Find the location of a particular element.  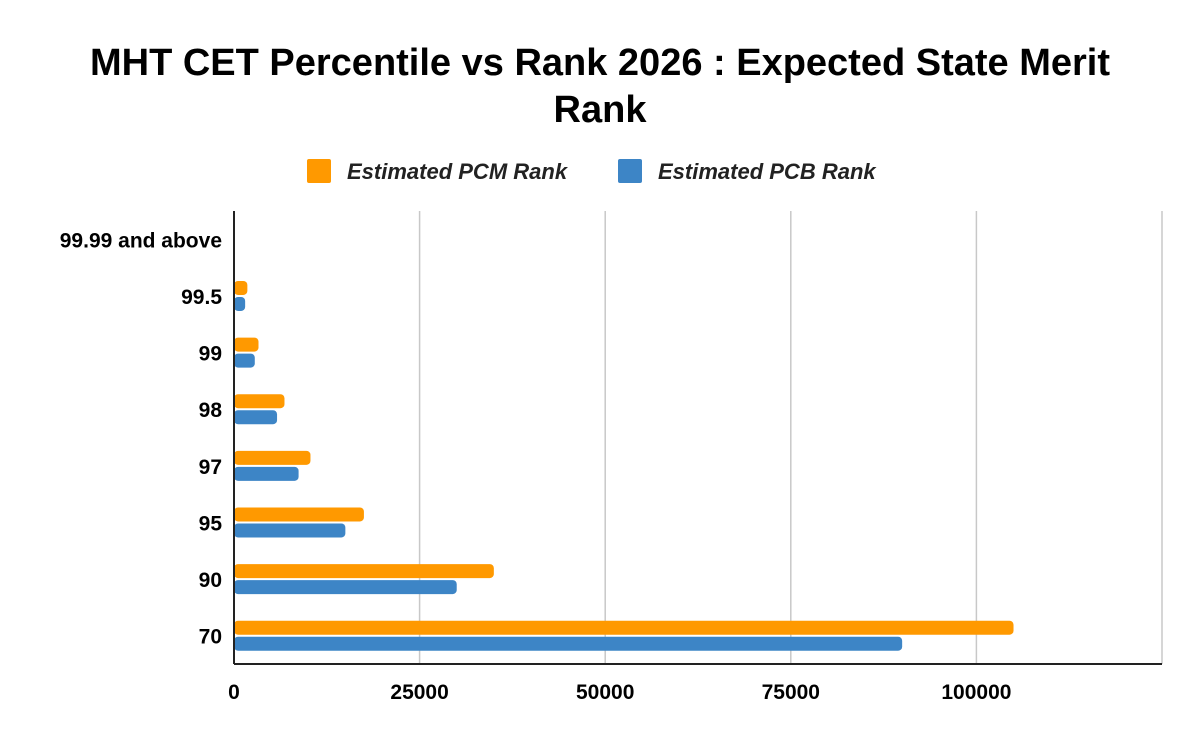

category-label: 99.99 and above is located at coordinates (141, 240).